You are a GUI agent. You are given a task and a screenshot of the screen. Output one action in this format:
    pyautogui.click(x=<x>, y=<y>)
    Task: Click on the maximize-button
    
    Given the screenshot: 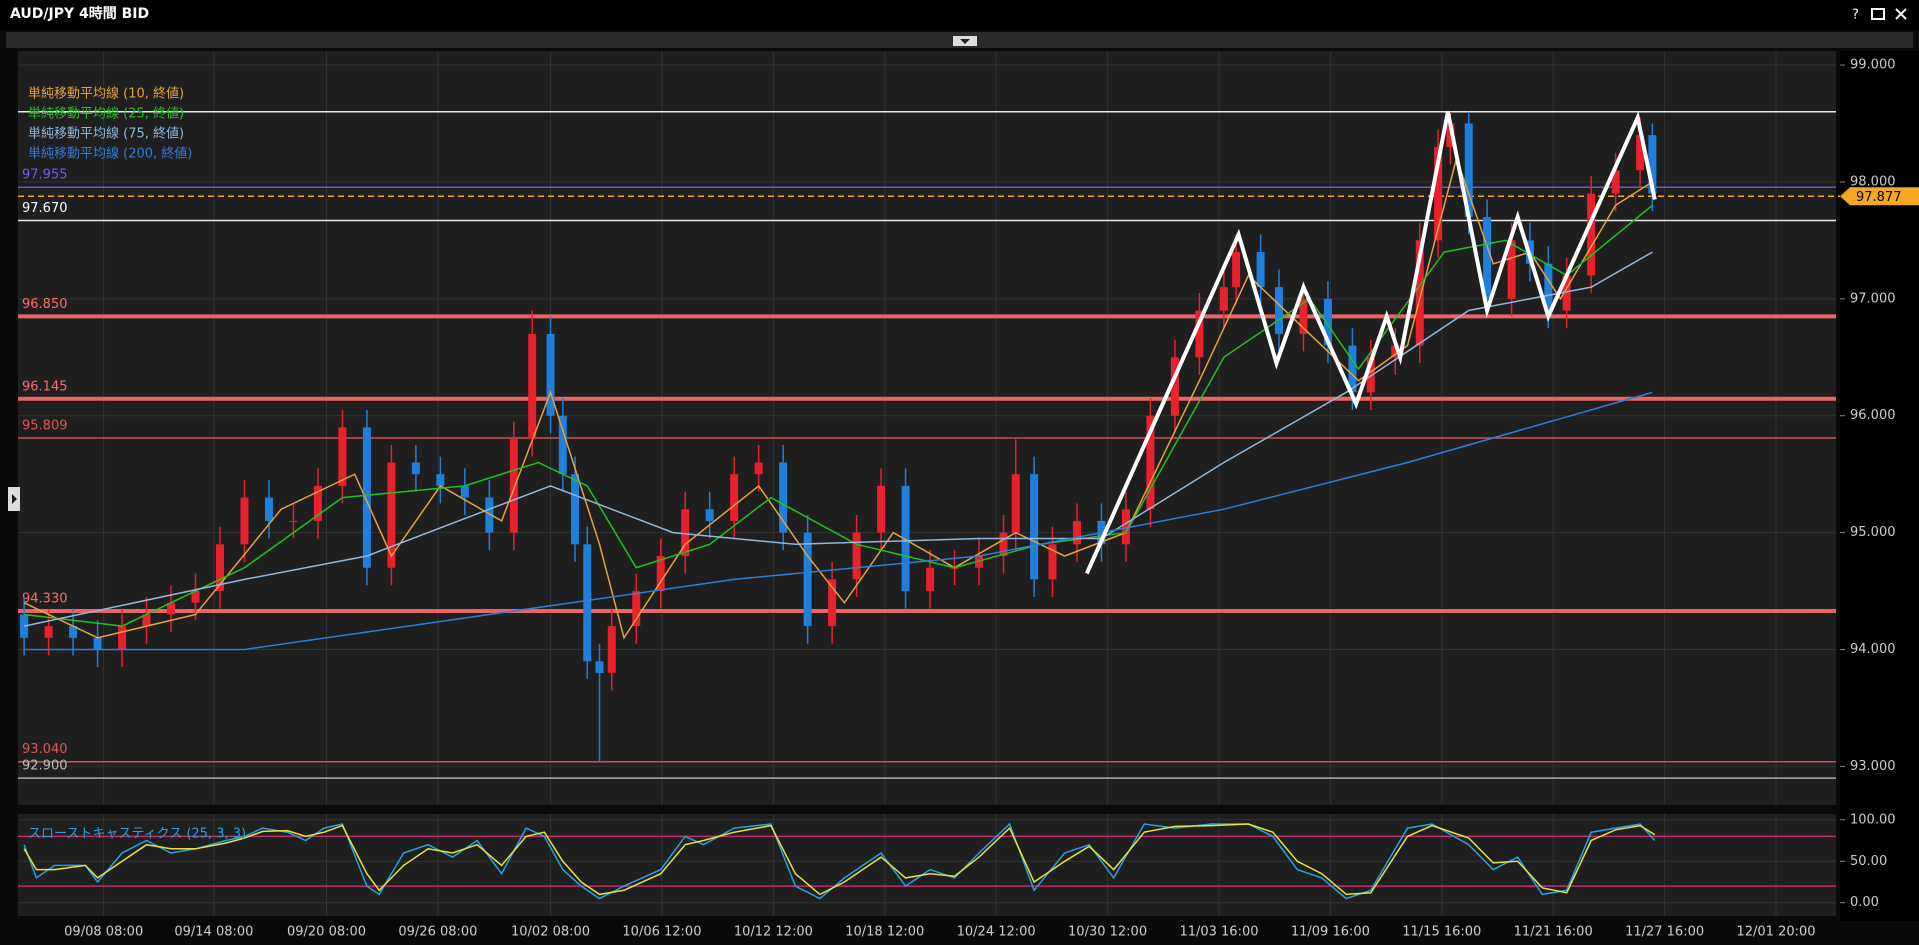 What is the action you would take?
    pyautogui.click(x=1878, y=14)
    